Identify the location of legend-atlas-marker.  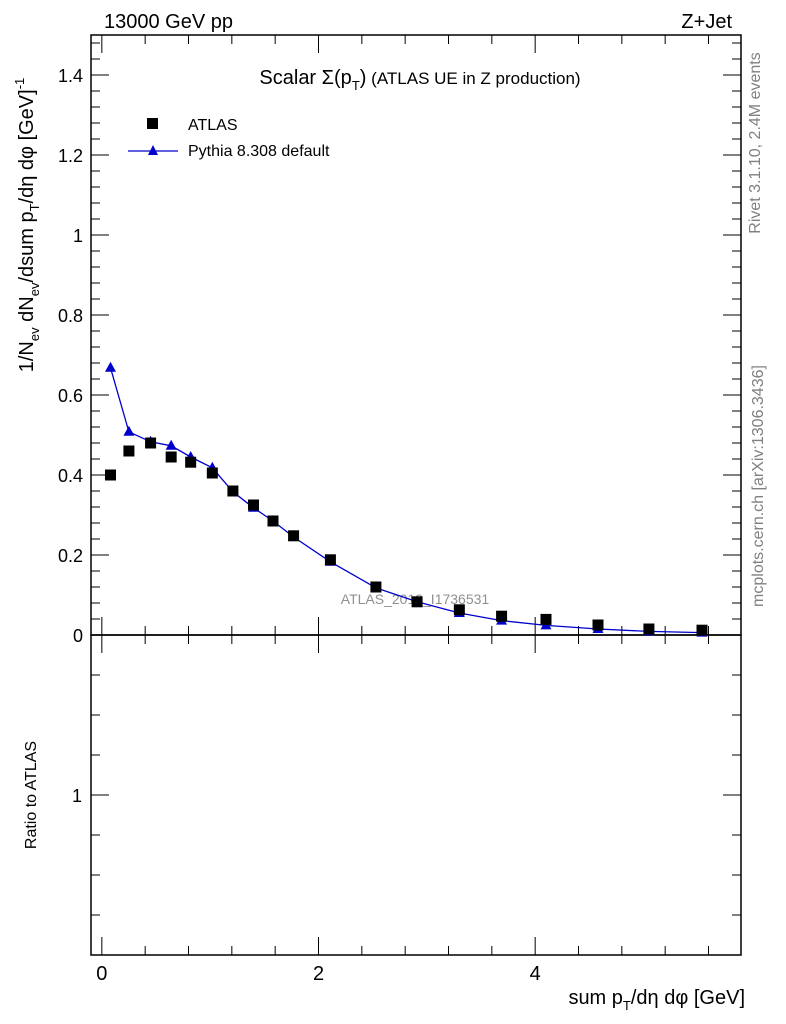
(152, 123).